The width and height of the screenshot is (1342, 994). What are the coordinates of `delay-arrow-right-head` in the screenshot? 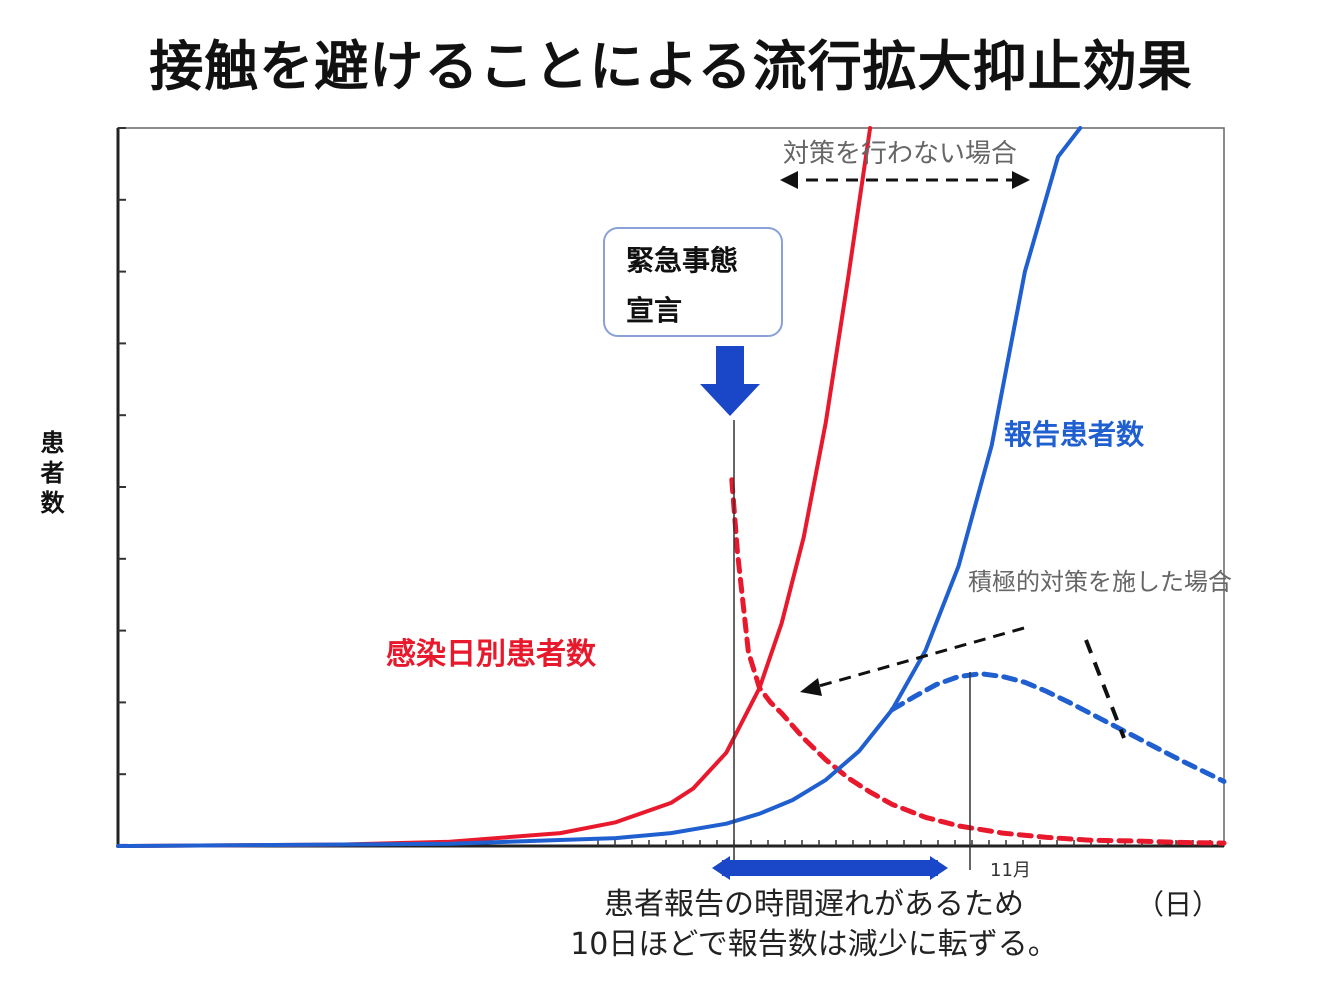 It's located at (939, 868).